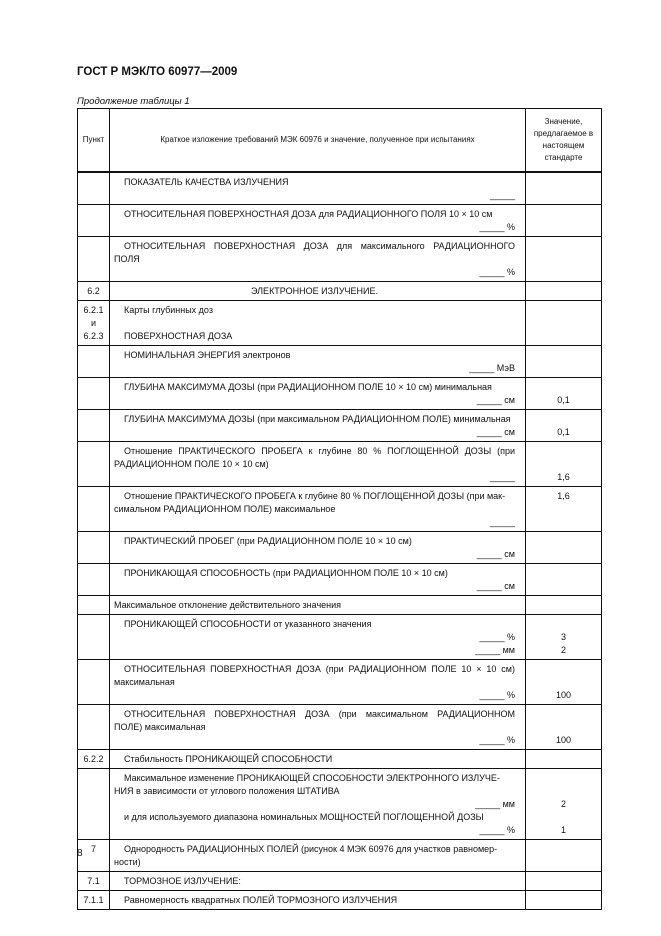  I want to click on table-row: 6.2 ЭЛЕКТРОННОЕ ИЗЛУЧЕНИЕ., so click(339, 291).